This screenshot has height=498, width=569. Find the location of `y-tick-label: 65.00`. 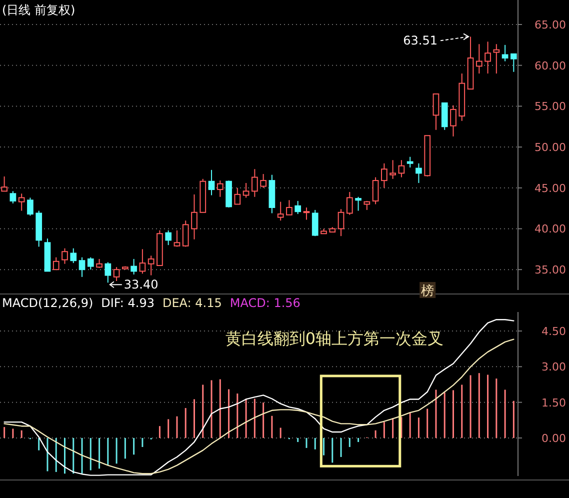

y-tick-label: 65.00 is located at coordinates (550, 25).